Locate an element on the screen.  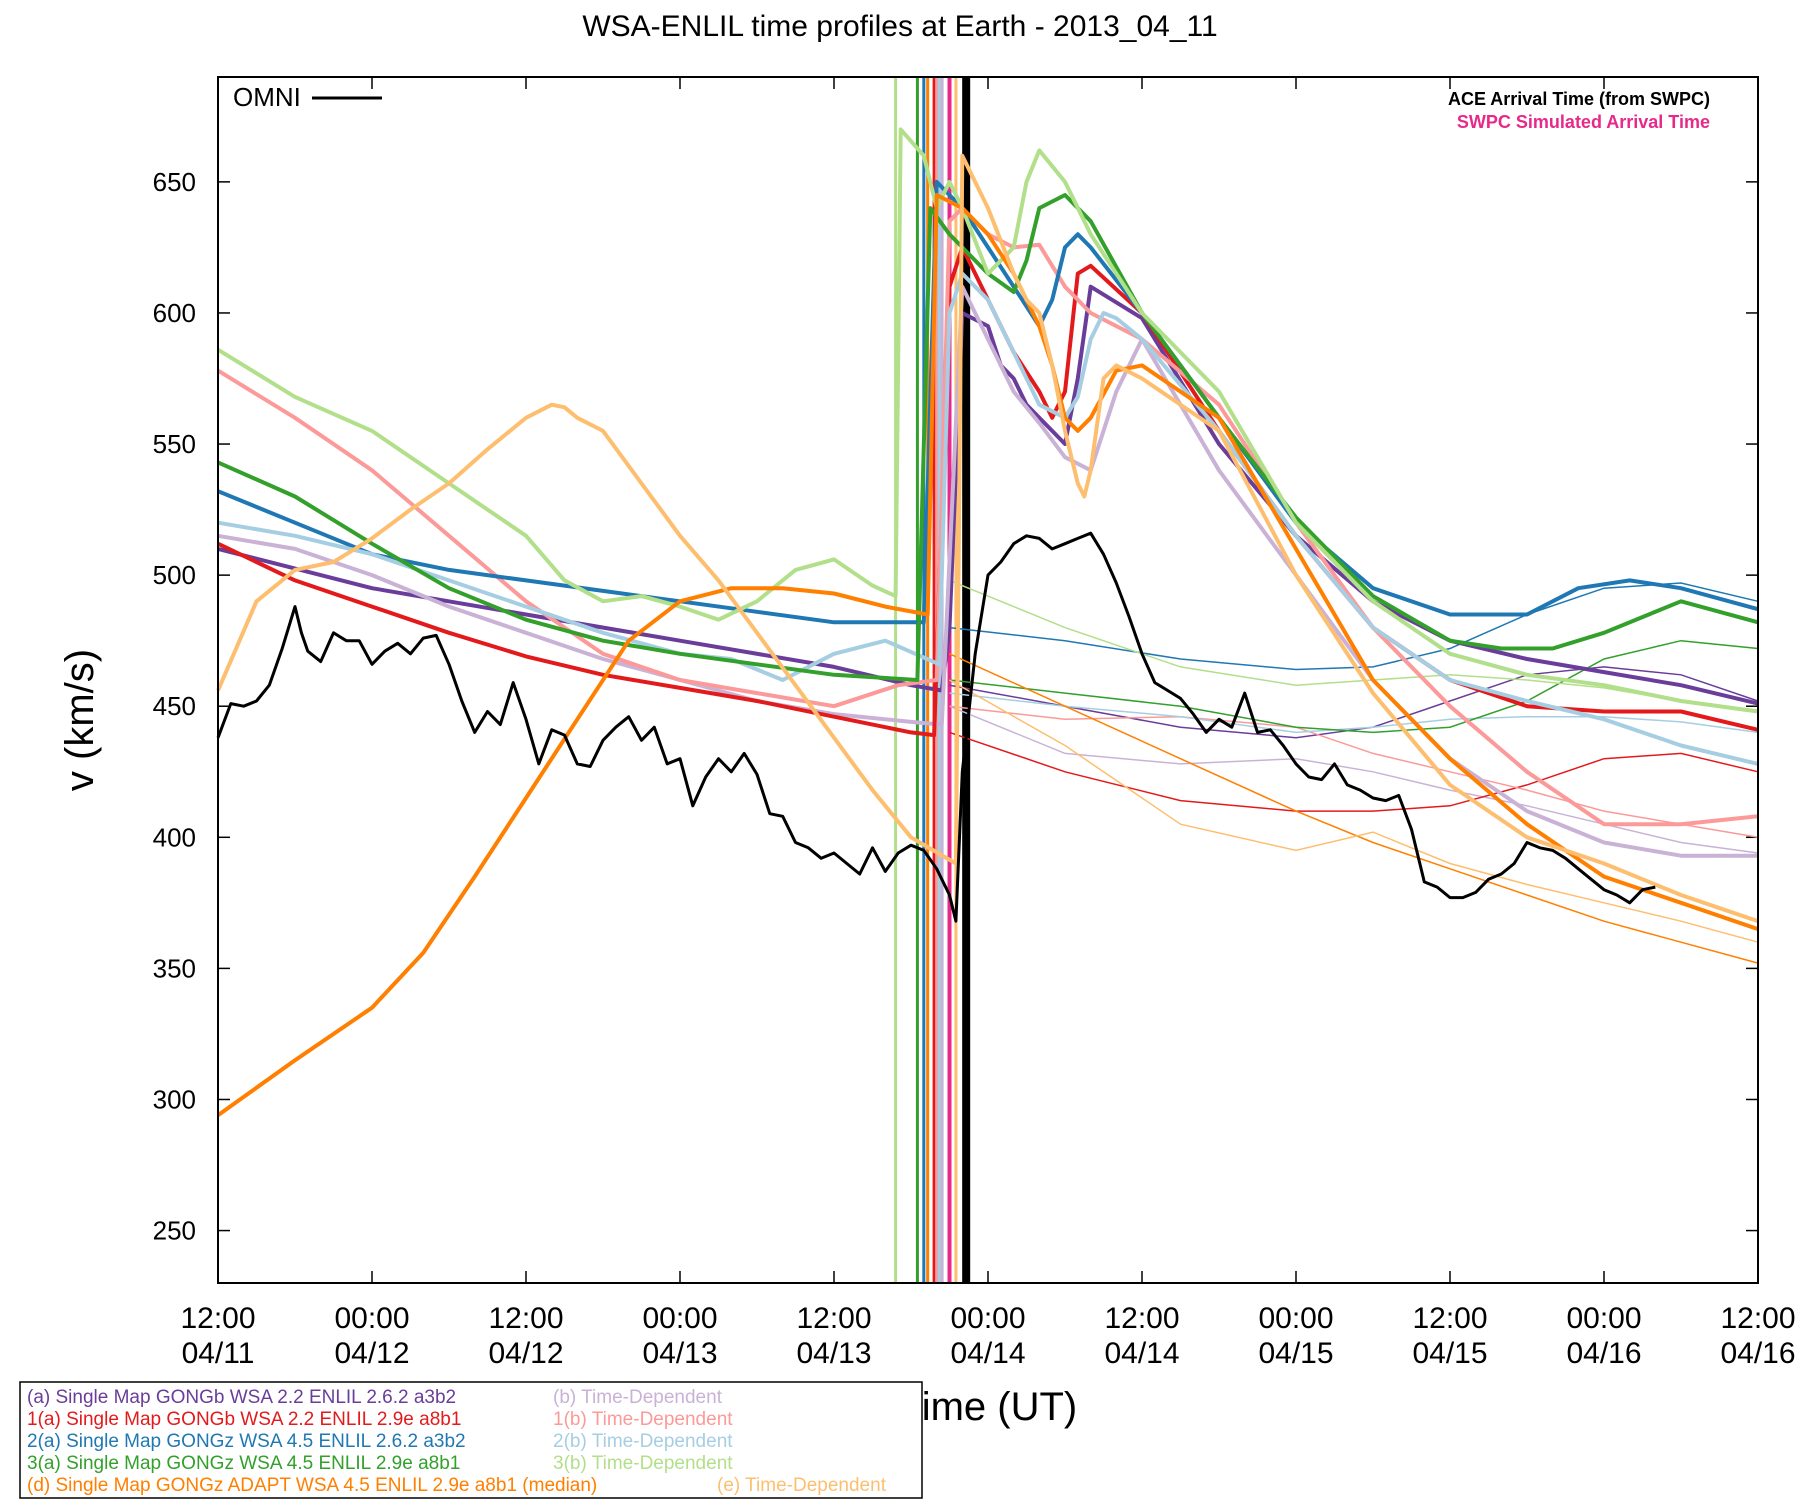
legend-entry-3b: 3(b) Time-Dependent is located at coordinates (643, 1463).